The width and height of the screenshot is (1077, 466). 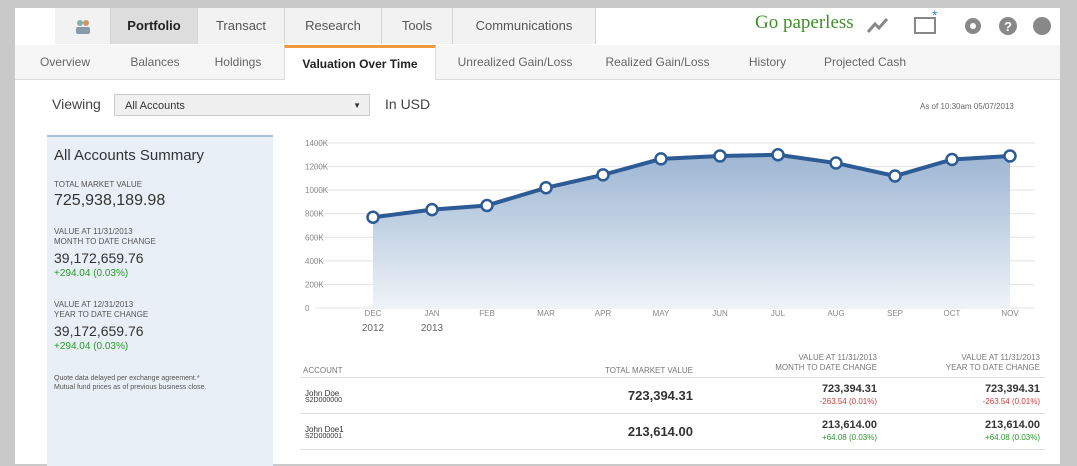 What do you see at coordinates (657, 62) in the screenshot?
I see `sub-tab: Realized Gain/Loss` at bounding box center [657, 62].